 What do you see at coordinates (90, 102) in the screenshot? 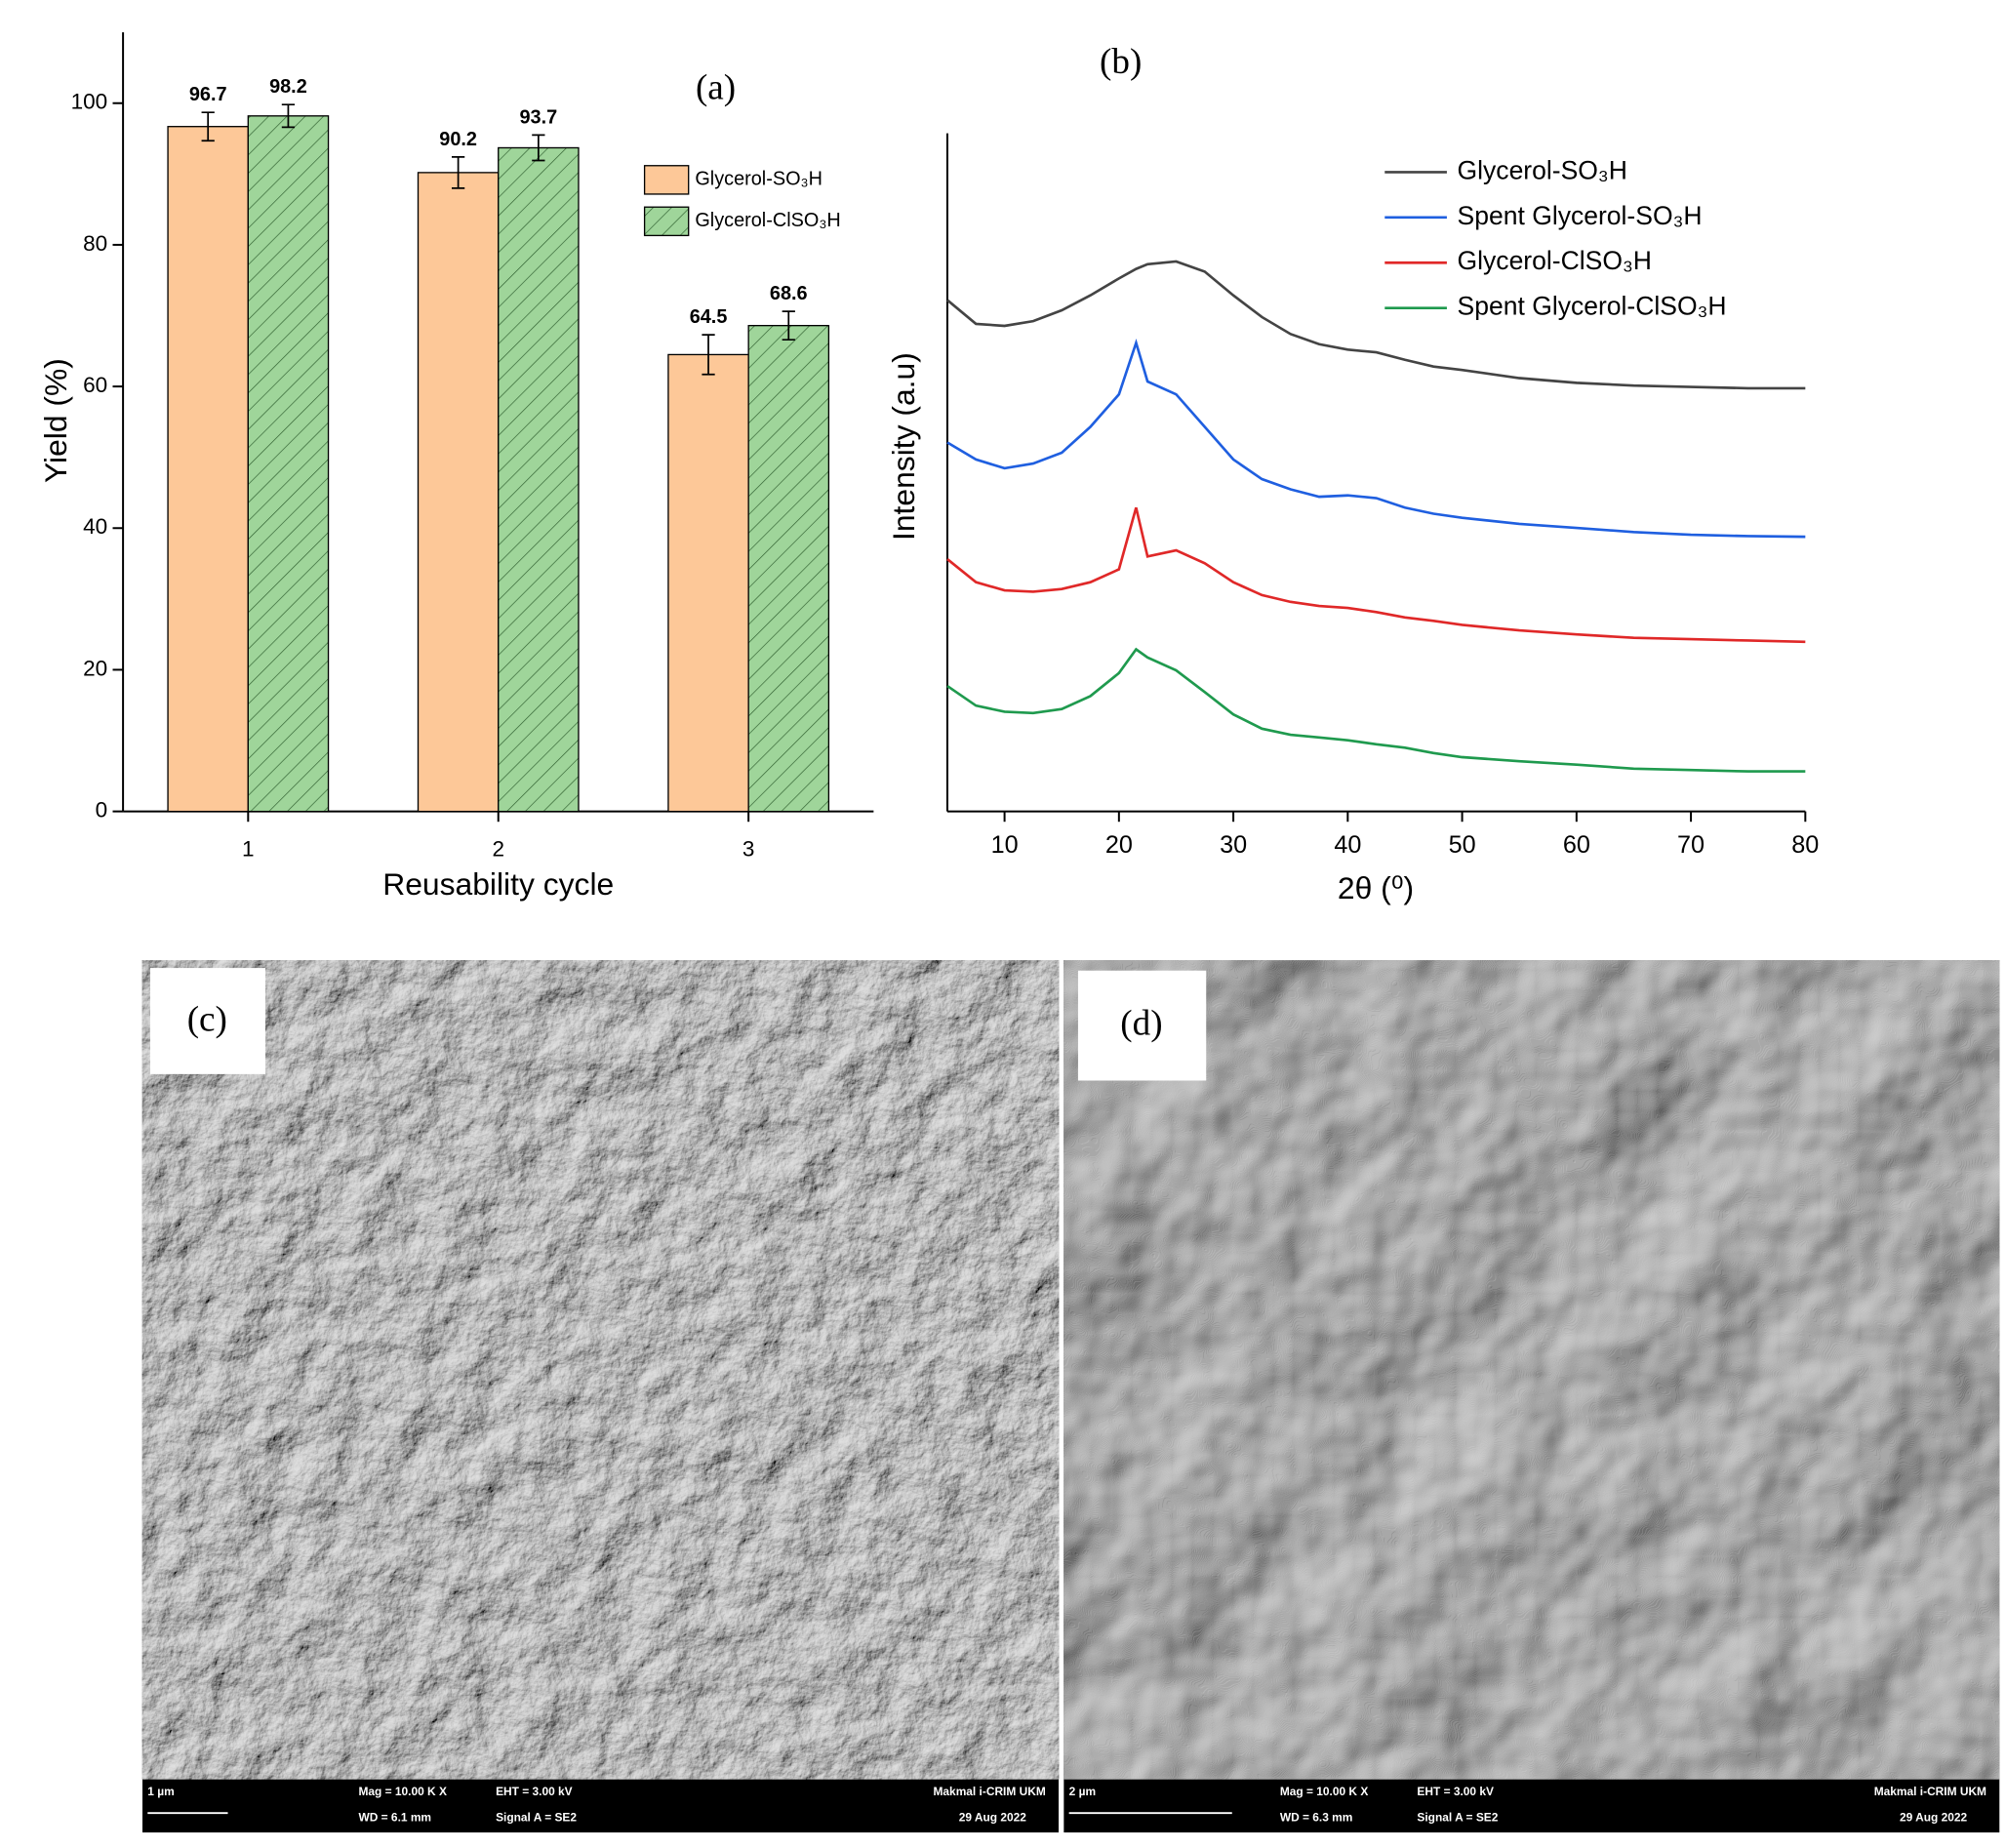
I see `y-tick-label: 100` at bounding box center [90, 102].